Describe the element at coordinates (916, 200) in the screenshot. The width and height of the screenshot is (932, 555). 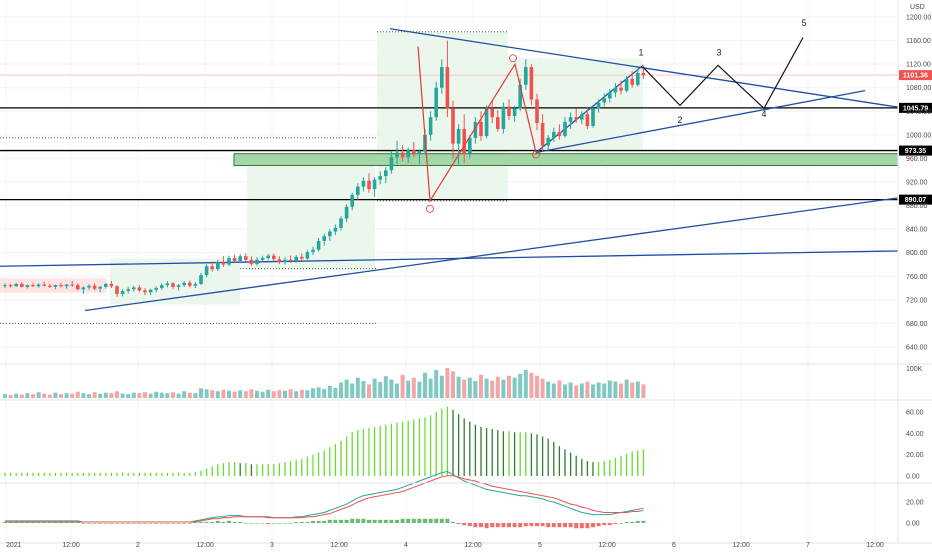
I see `level-tag: 890.07` at that location.